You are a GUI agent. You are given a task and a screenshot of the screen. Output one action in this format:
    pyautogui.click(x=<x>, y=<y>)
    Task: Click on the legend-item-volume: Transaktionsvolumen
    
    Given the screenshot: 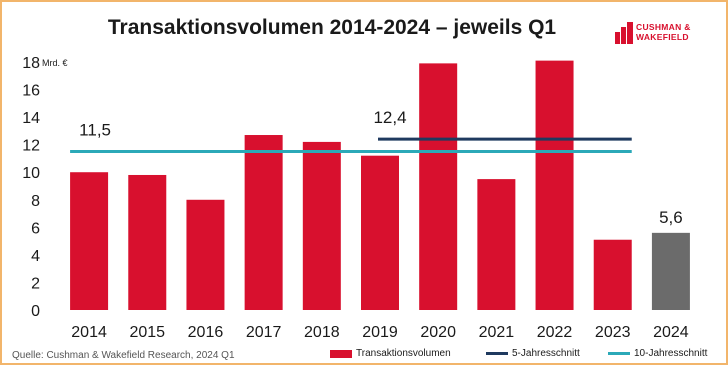 What is the action you would take?
    pyautogui.click(x=390, y=353)
    